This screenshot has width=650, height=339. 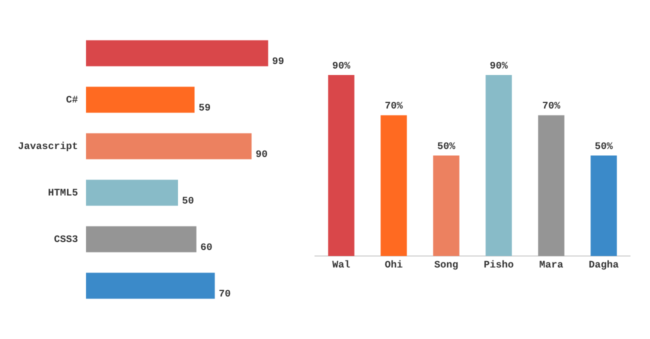 What do you see at coordinates (48, 146) in the screenshot?
I see `y-tick-label: Javascript` at bounding box center [48, 146].